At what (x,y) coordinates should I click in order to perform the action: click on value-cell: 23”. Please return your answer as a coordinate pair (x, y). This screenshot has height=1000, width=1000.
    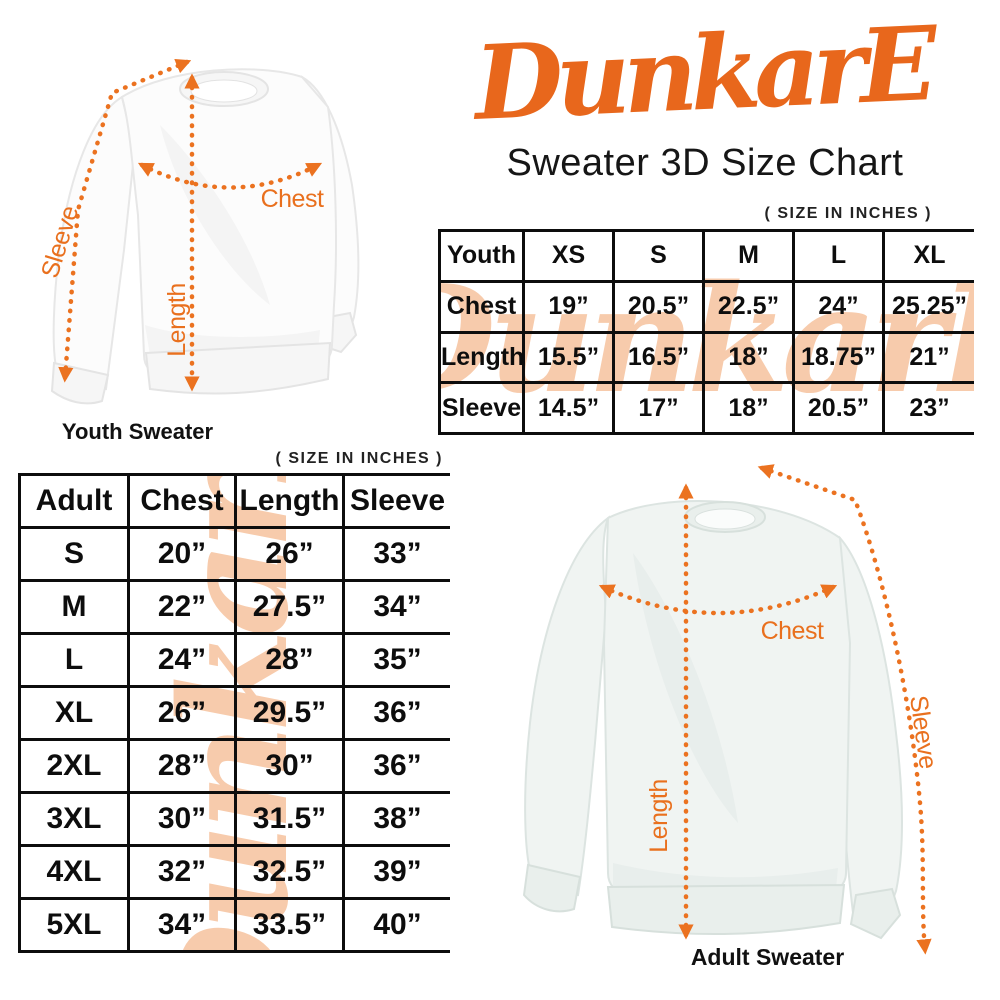
    Looking at the image, I should click on (928, 408).